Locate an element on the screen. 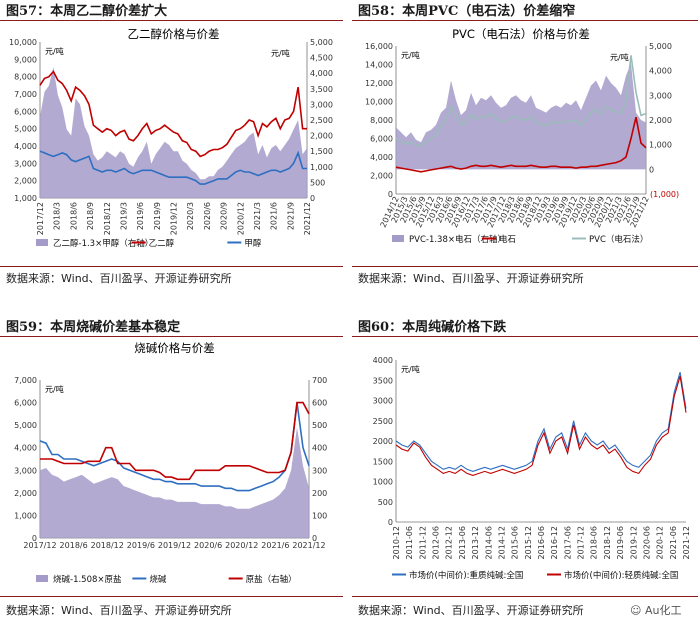  x-tick: 2016-12 is located at coordinates (554, 542).